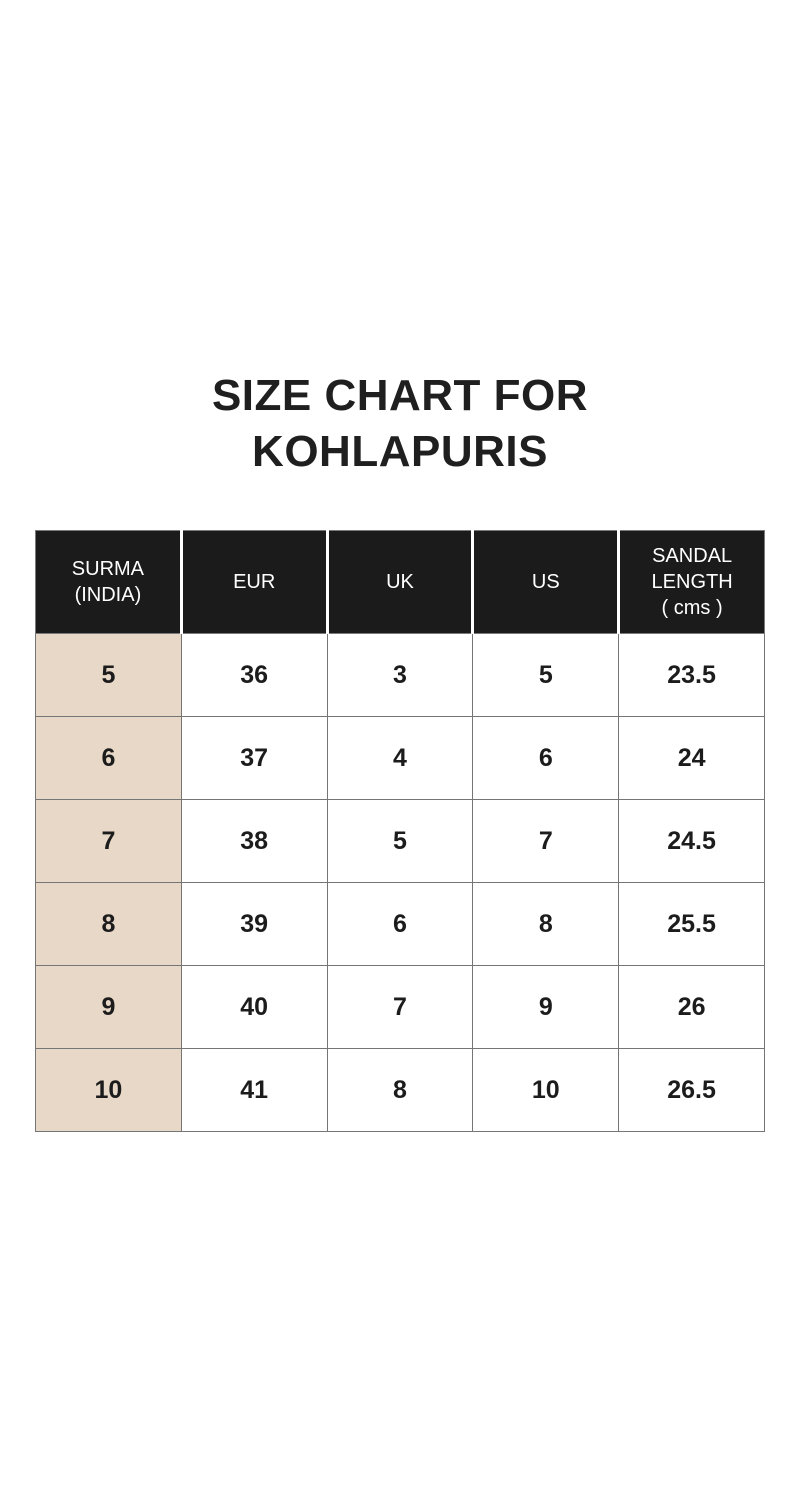 The image size is (800, 1500). I want to click on cell-sandal-length: 24.5, so click(691, 841).